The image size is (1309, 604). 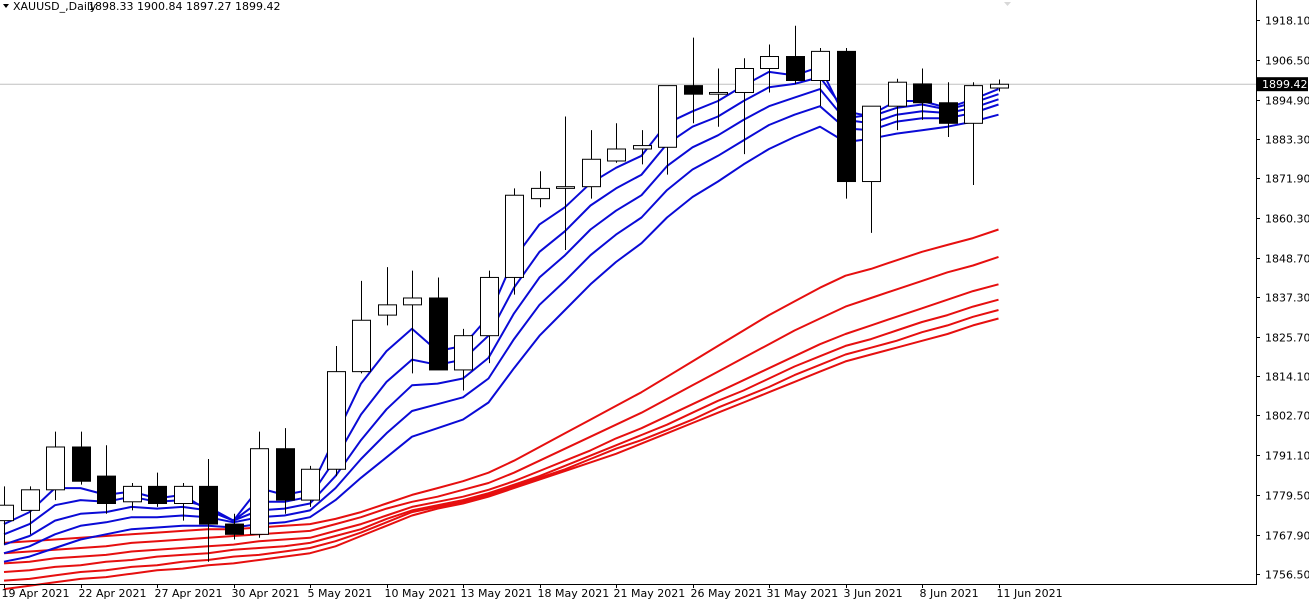 What do you see at coordinates (189, 593) in the screenshot?
I see `date-tick-label: 27 Apr 2021` at bounding box center [189, 593].